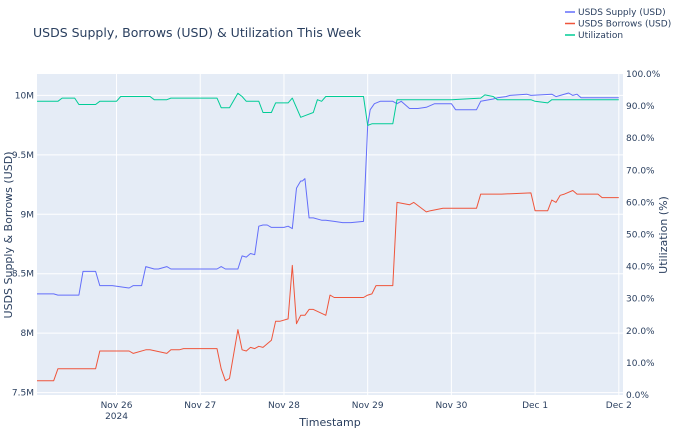 Image resolution: width=690 pixels, height=431 pixels. Describe the element at coordinates (643, 75) in the screenshot. I see `y2-tick-label: 100.0%` at that location.